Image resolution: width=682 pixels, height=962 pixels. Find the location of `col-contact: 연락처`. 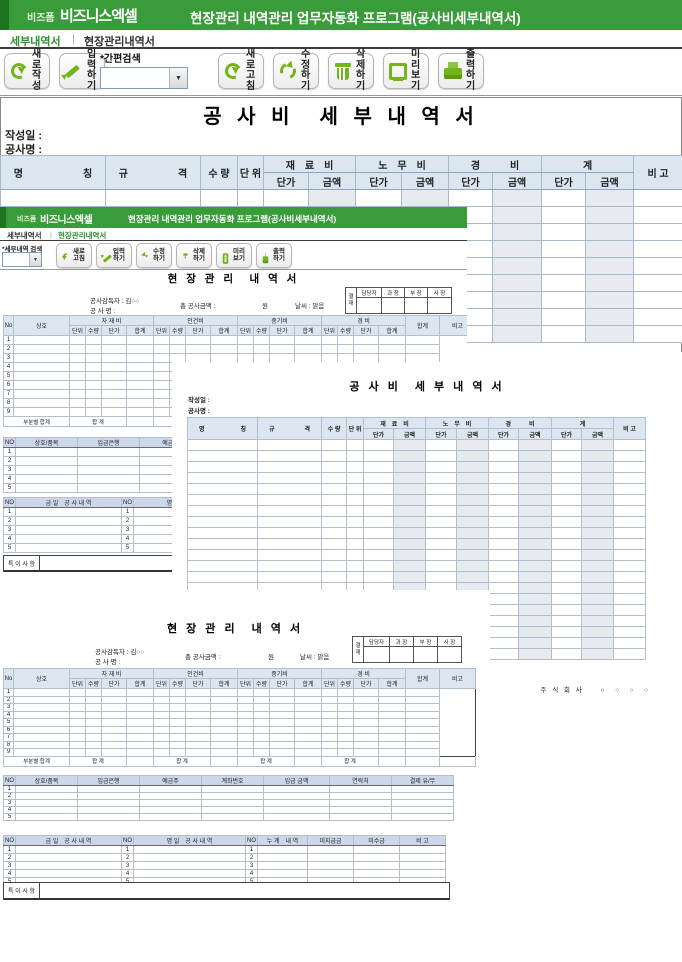

col-contact: 연락처 is located at coordinates (360, 780).